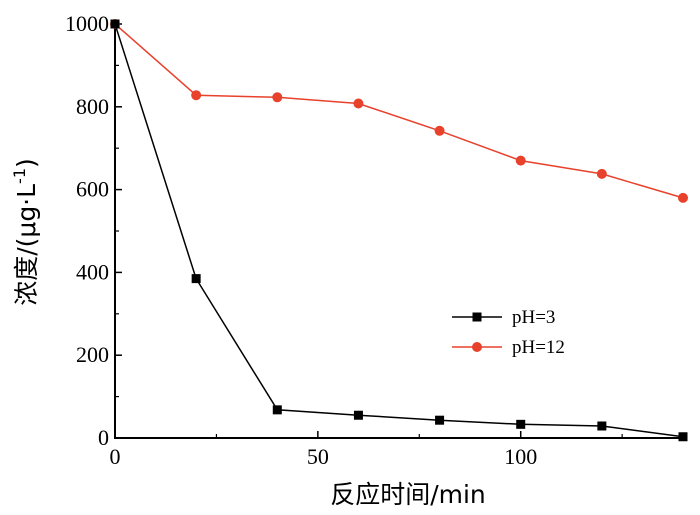 Image resolution: width=700 pixels, height=515 pixels. Describe the element at coordinates (92, 271) in the screenshot. I see `y-tick-label: 400` at that location.